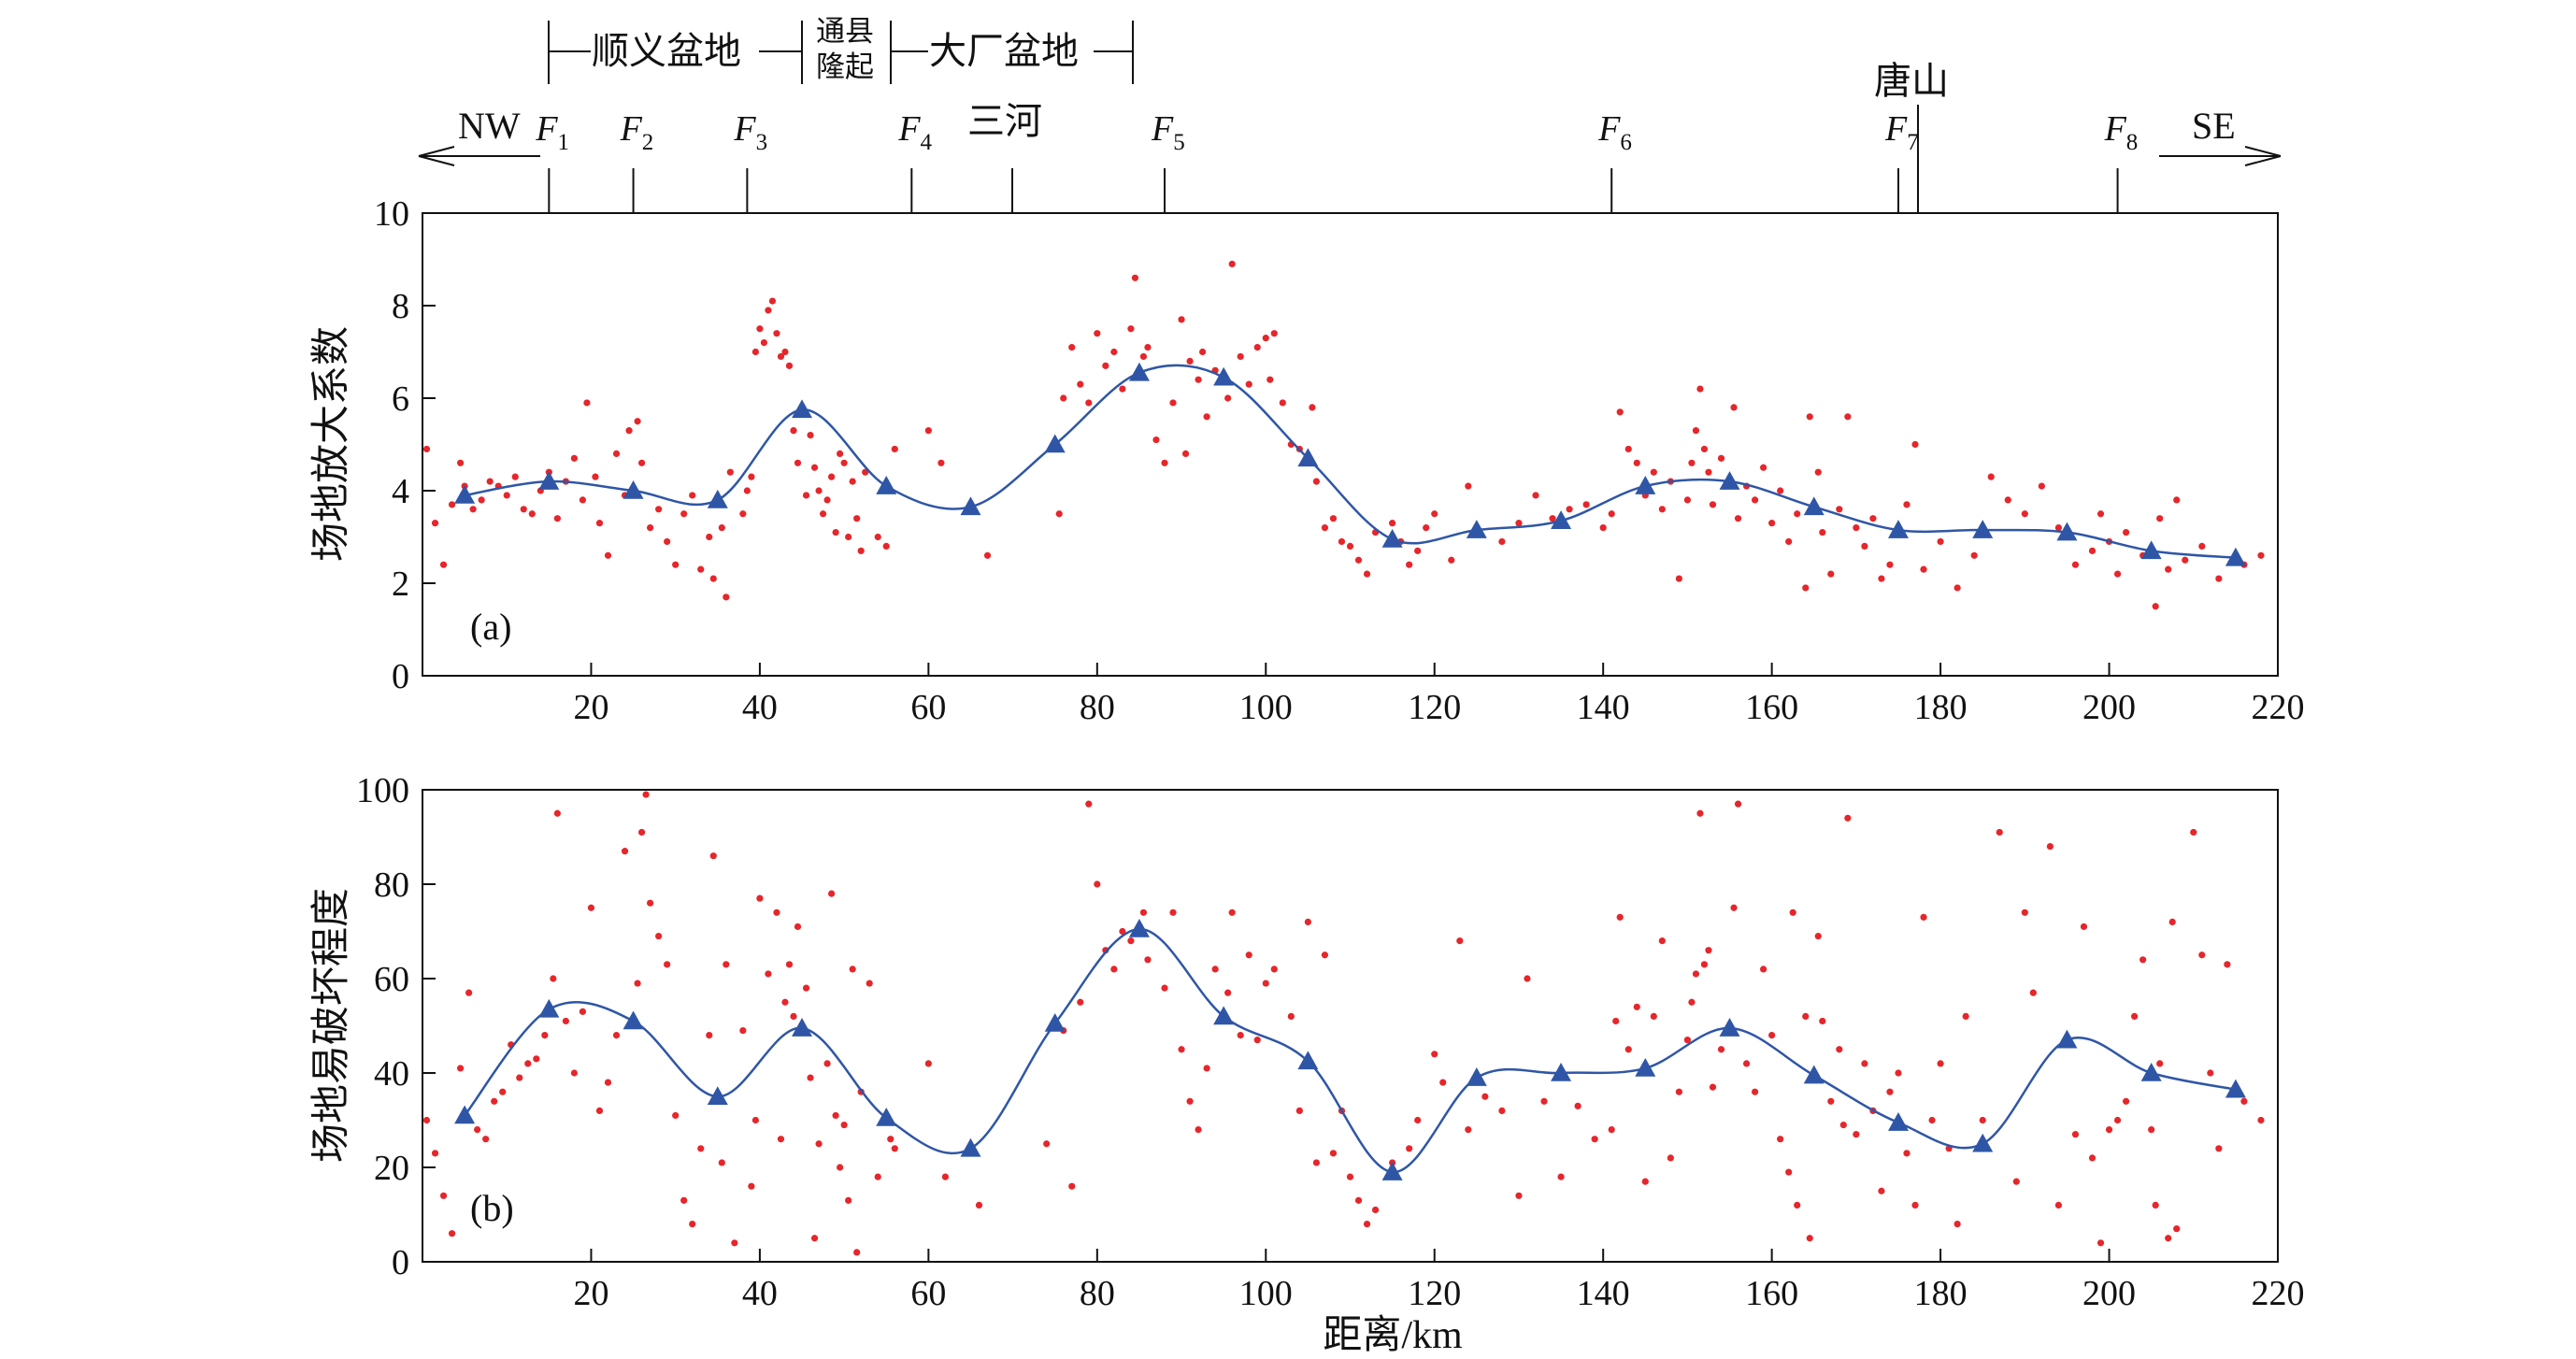 This screenshot has width=2576, height=1359. Describe the element at coordinates (1336, 161) in the screenshot. I see `fault-markers: F1 F2 F3 F4 F5 F6 F7 F8` at that location.